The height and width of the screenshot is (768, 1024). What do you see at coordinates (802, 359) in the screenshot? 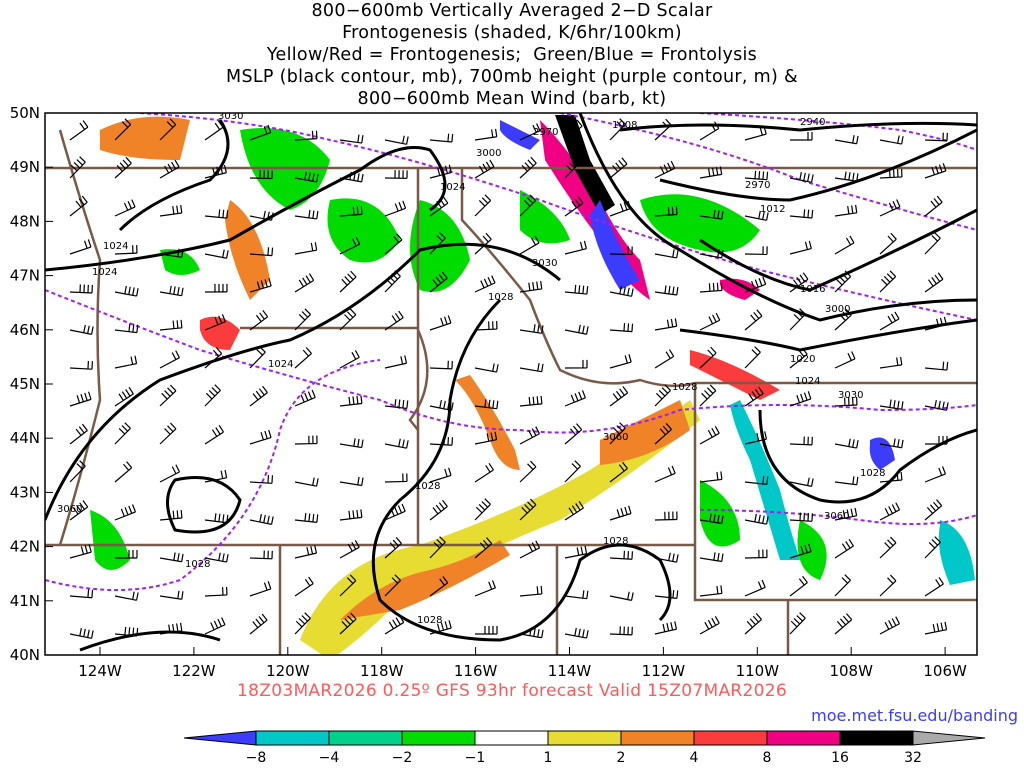
I see `mslp-label: 1020` at bounding box center [802, 359].